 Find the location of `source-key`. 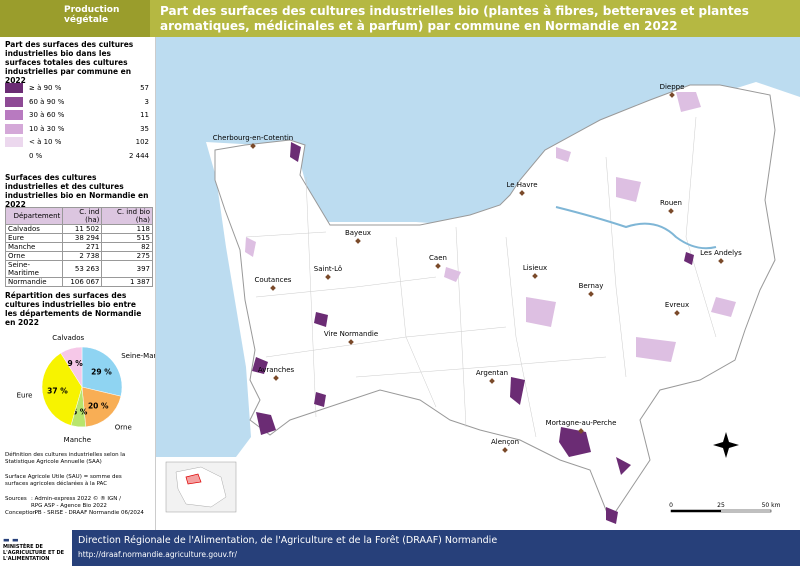

source-key is located at coordinates (18, 506).